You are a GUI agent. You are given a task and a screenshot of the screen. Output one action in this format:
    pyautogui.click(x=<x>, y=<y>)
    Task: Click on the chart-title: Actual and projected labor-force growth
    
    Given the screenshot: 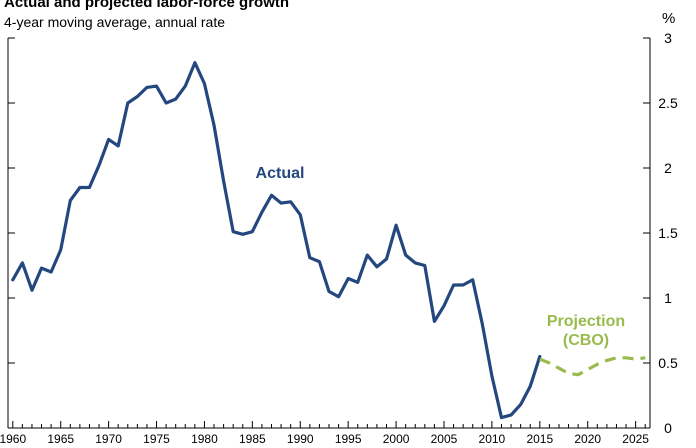 What is the action you would take?
    pyautogui.click(x=147, y=5)
    